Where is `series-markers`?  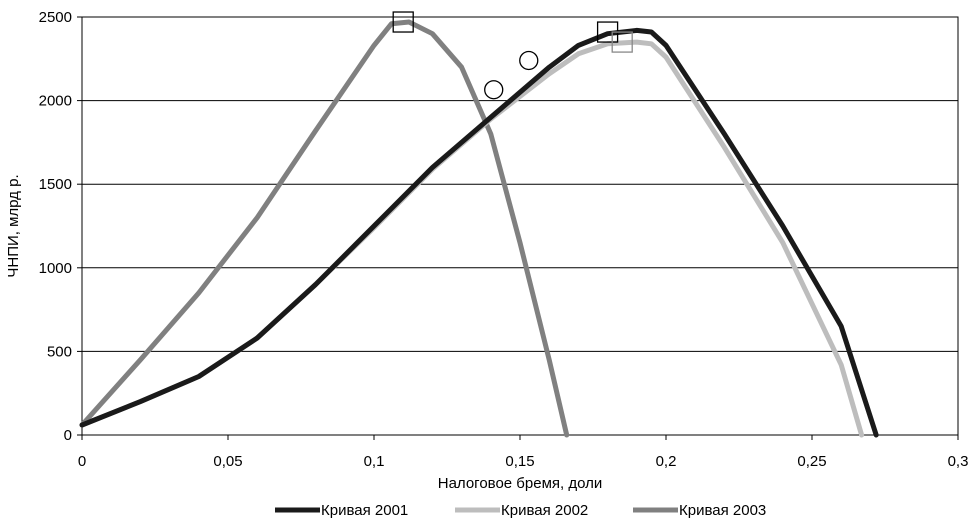 series-markers is located at coordinates (512, 55).